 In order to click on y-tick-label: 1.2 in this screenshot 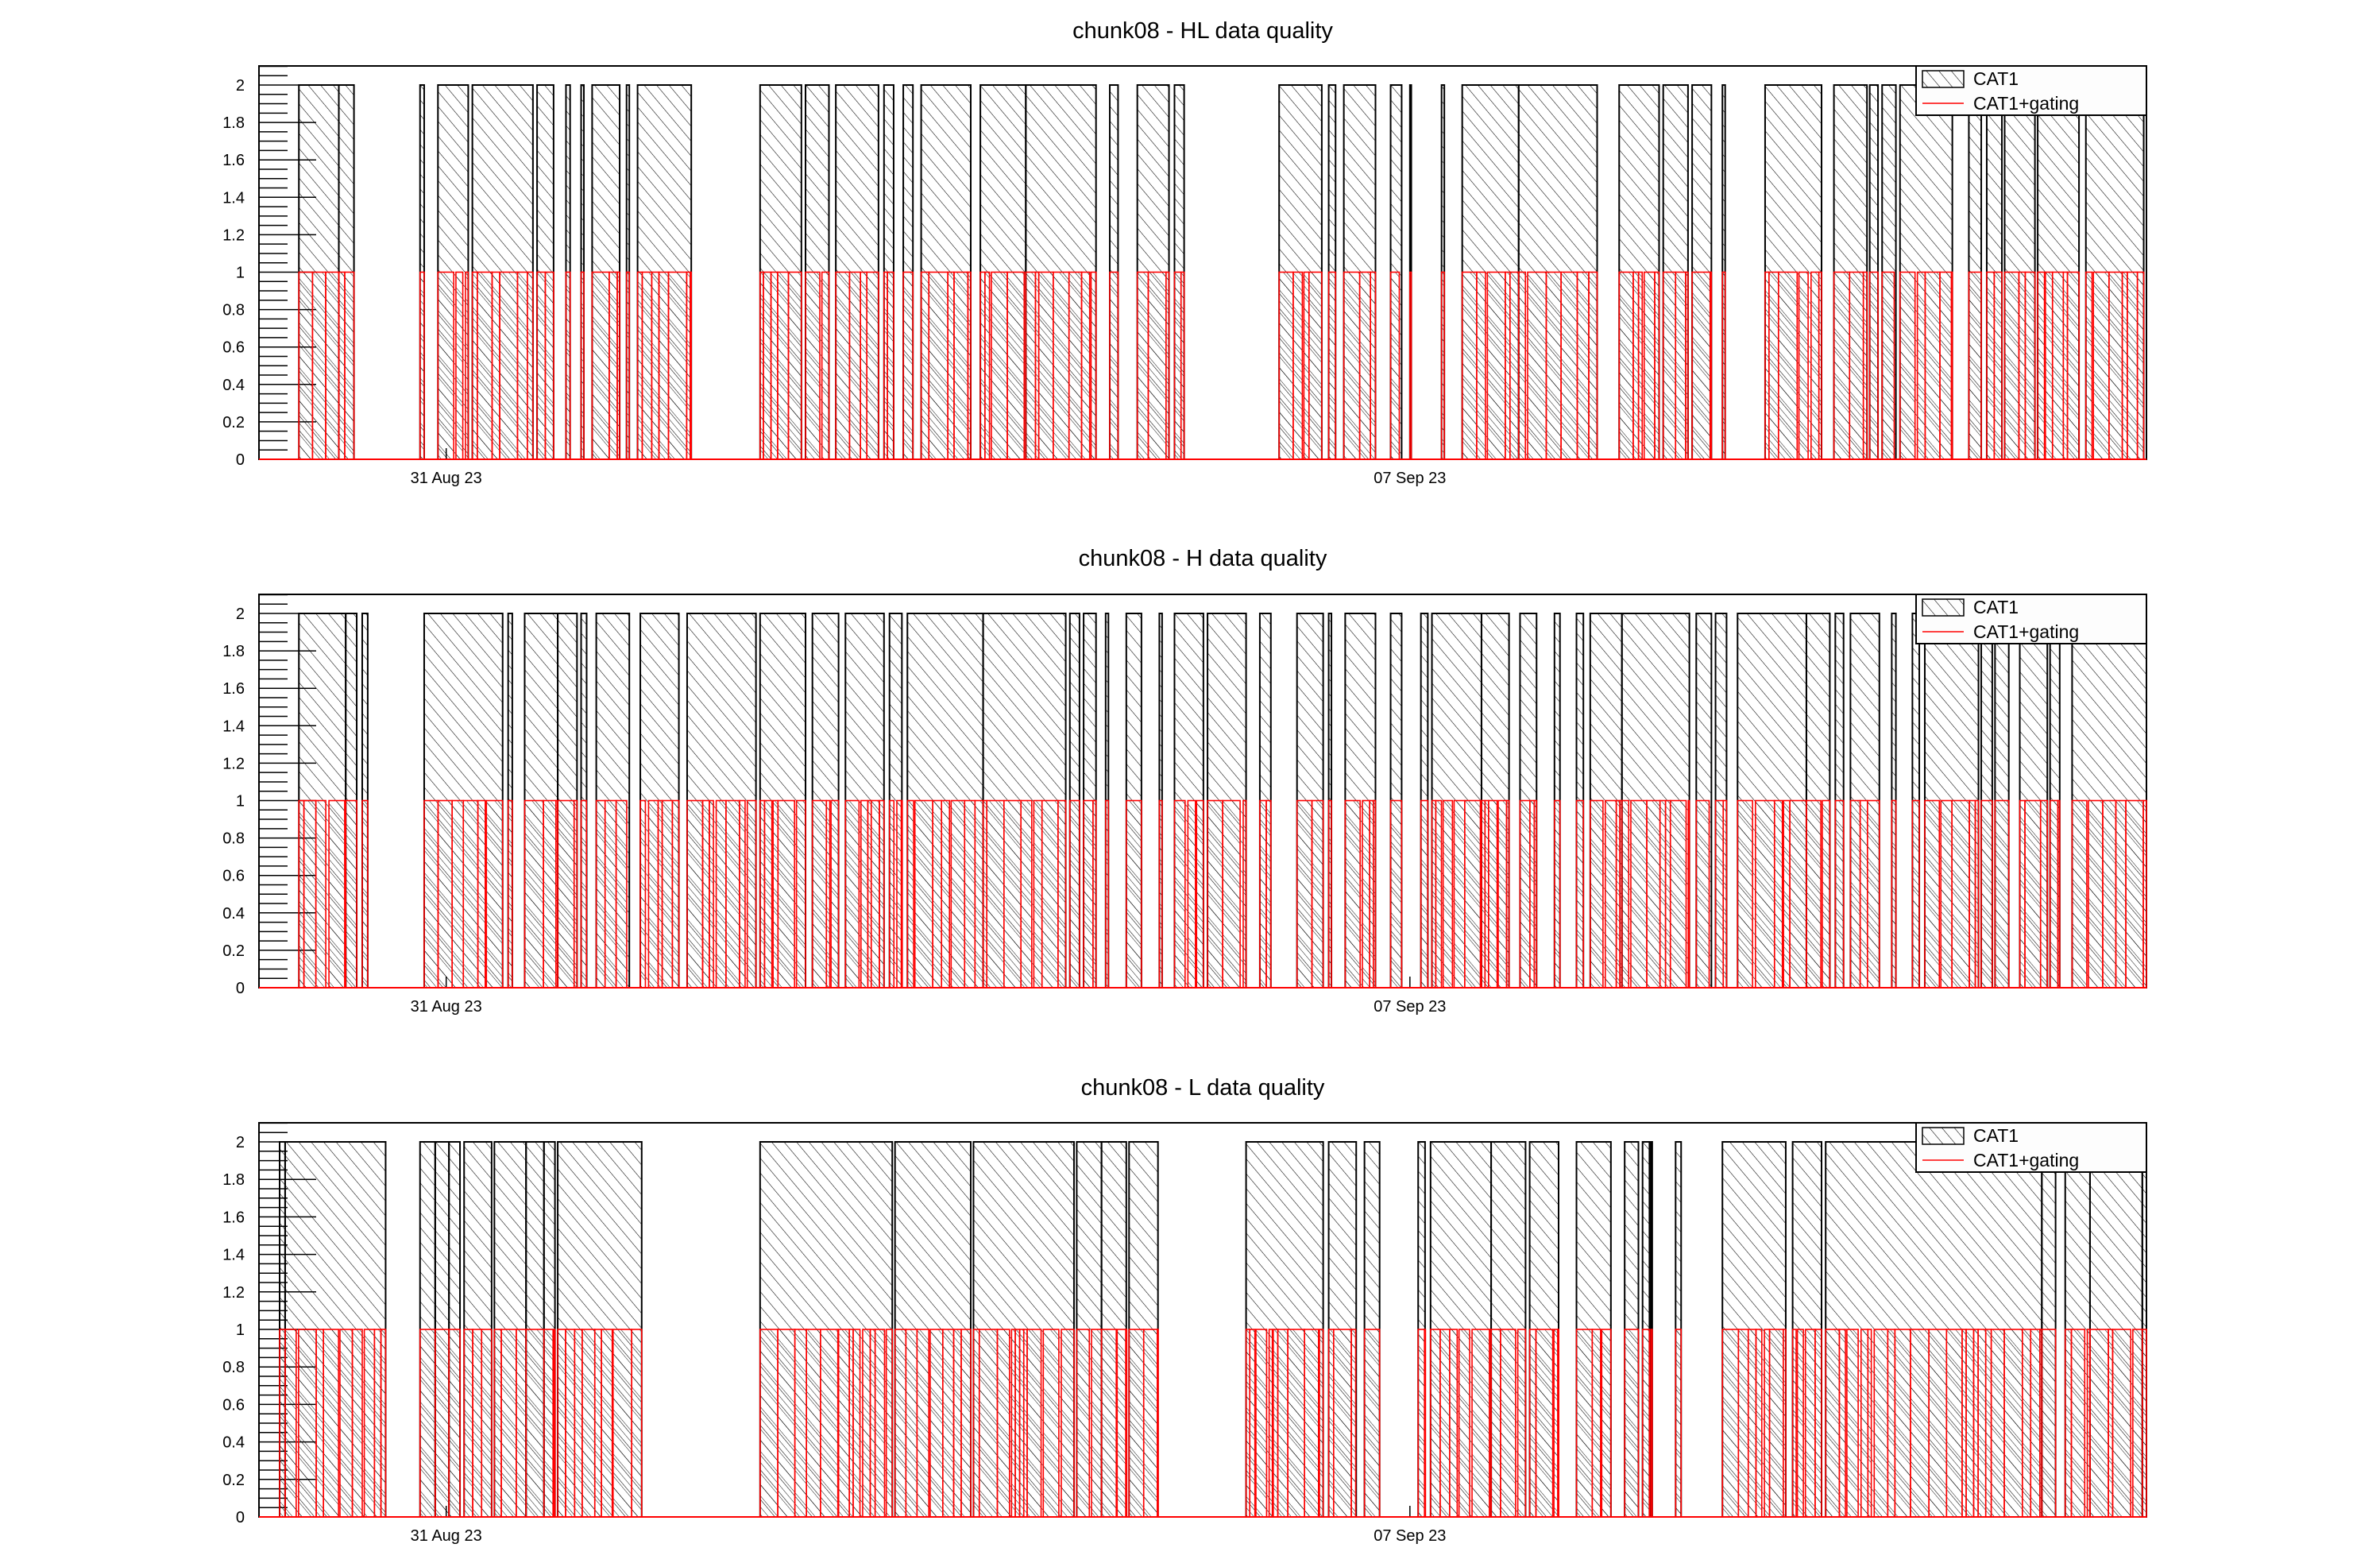, I will do `click(233, 1293)`.